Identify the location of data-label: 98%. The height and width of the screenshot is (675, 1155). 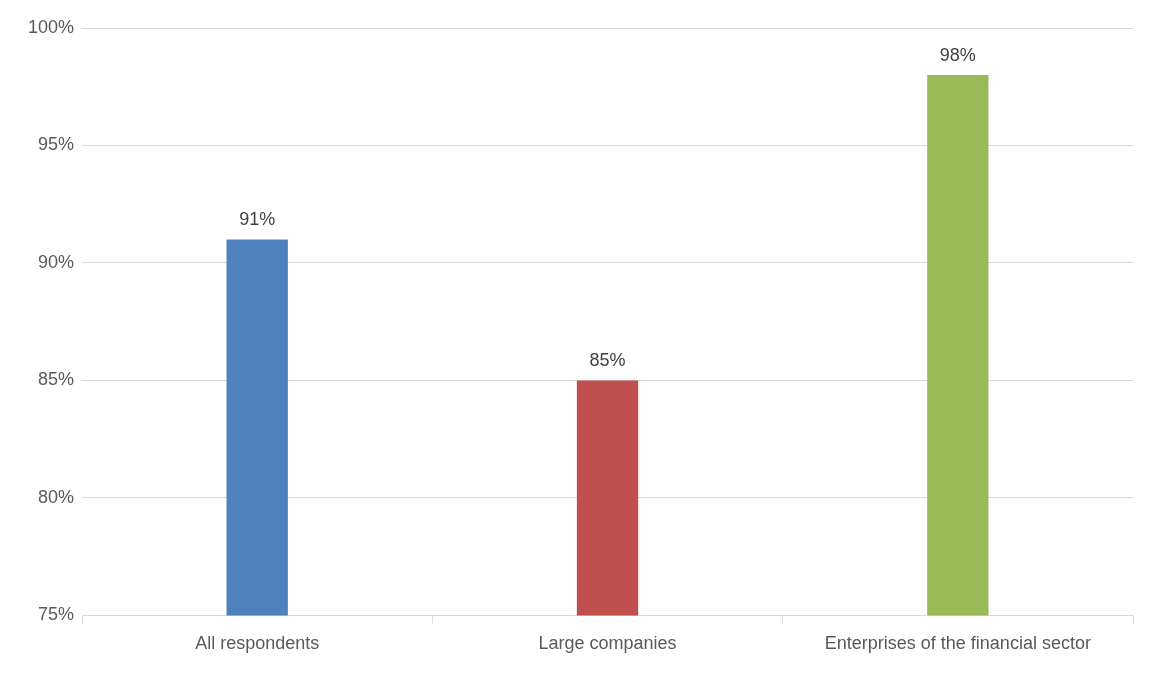
(957, 54).